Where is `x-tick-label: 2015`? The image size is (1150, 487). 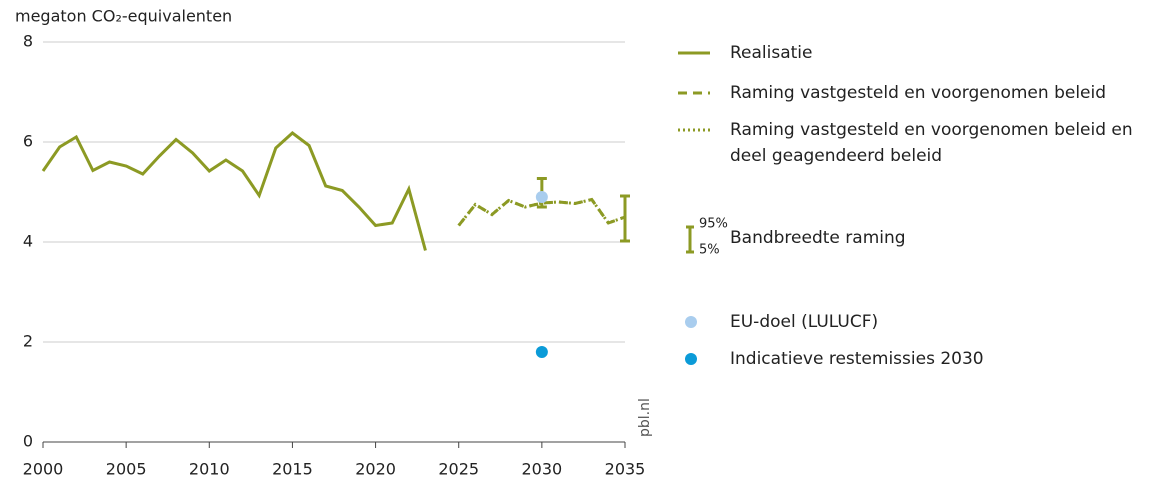
x-tick-label: 2015 is located at coordinates (292, 469).